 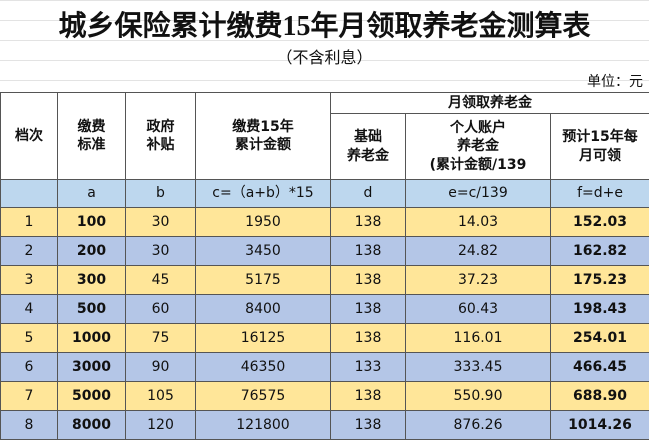 What do you see at coordinates (478, 367) in the screenshot?
I see `table-cell: 333.45` at bounding box center [478, 367].